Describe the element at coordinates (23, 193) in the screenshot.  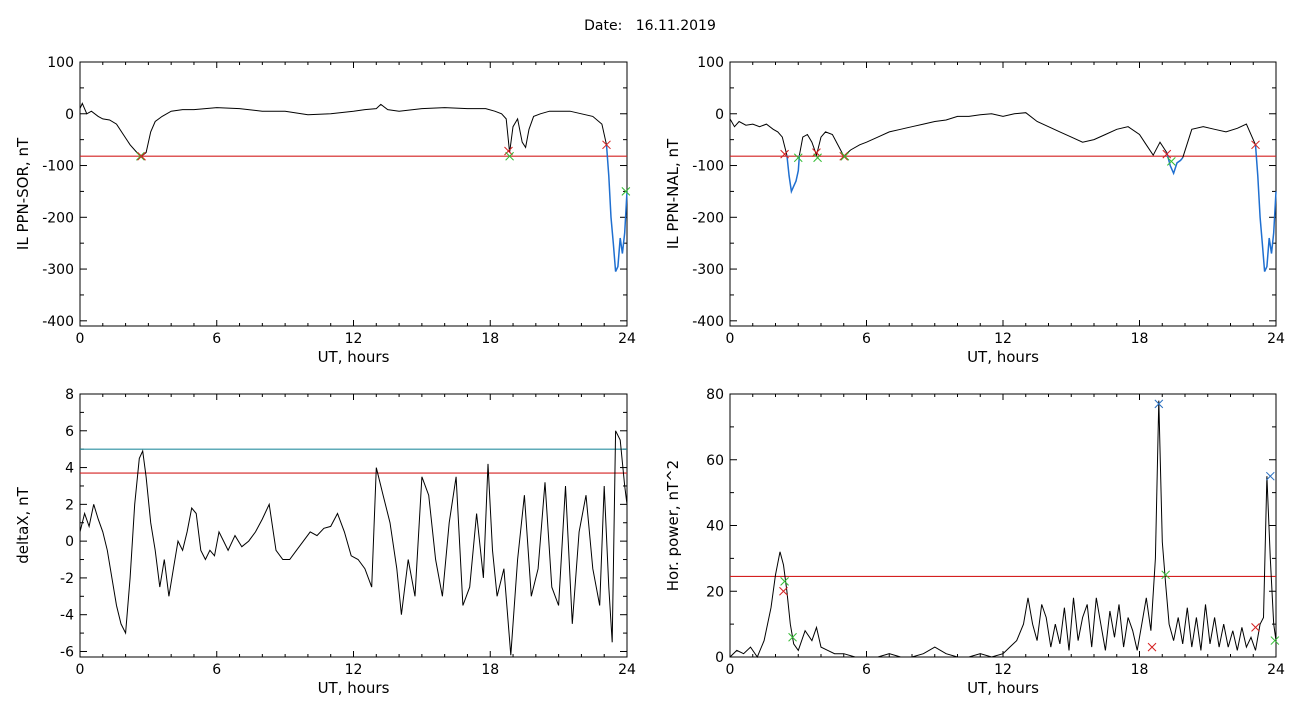
I see `y-axis-label: IL PPN-SOR, nT` at that location.